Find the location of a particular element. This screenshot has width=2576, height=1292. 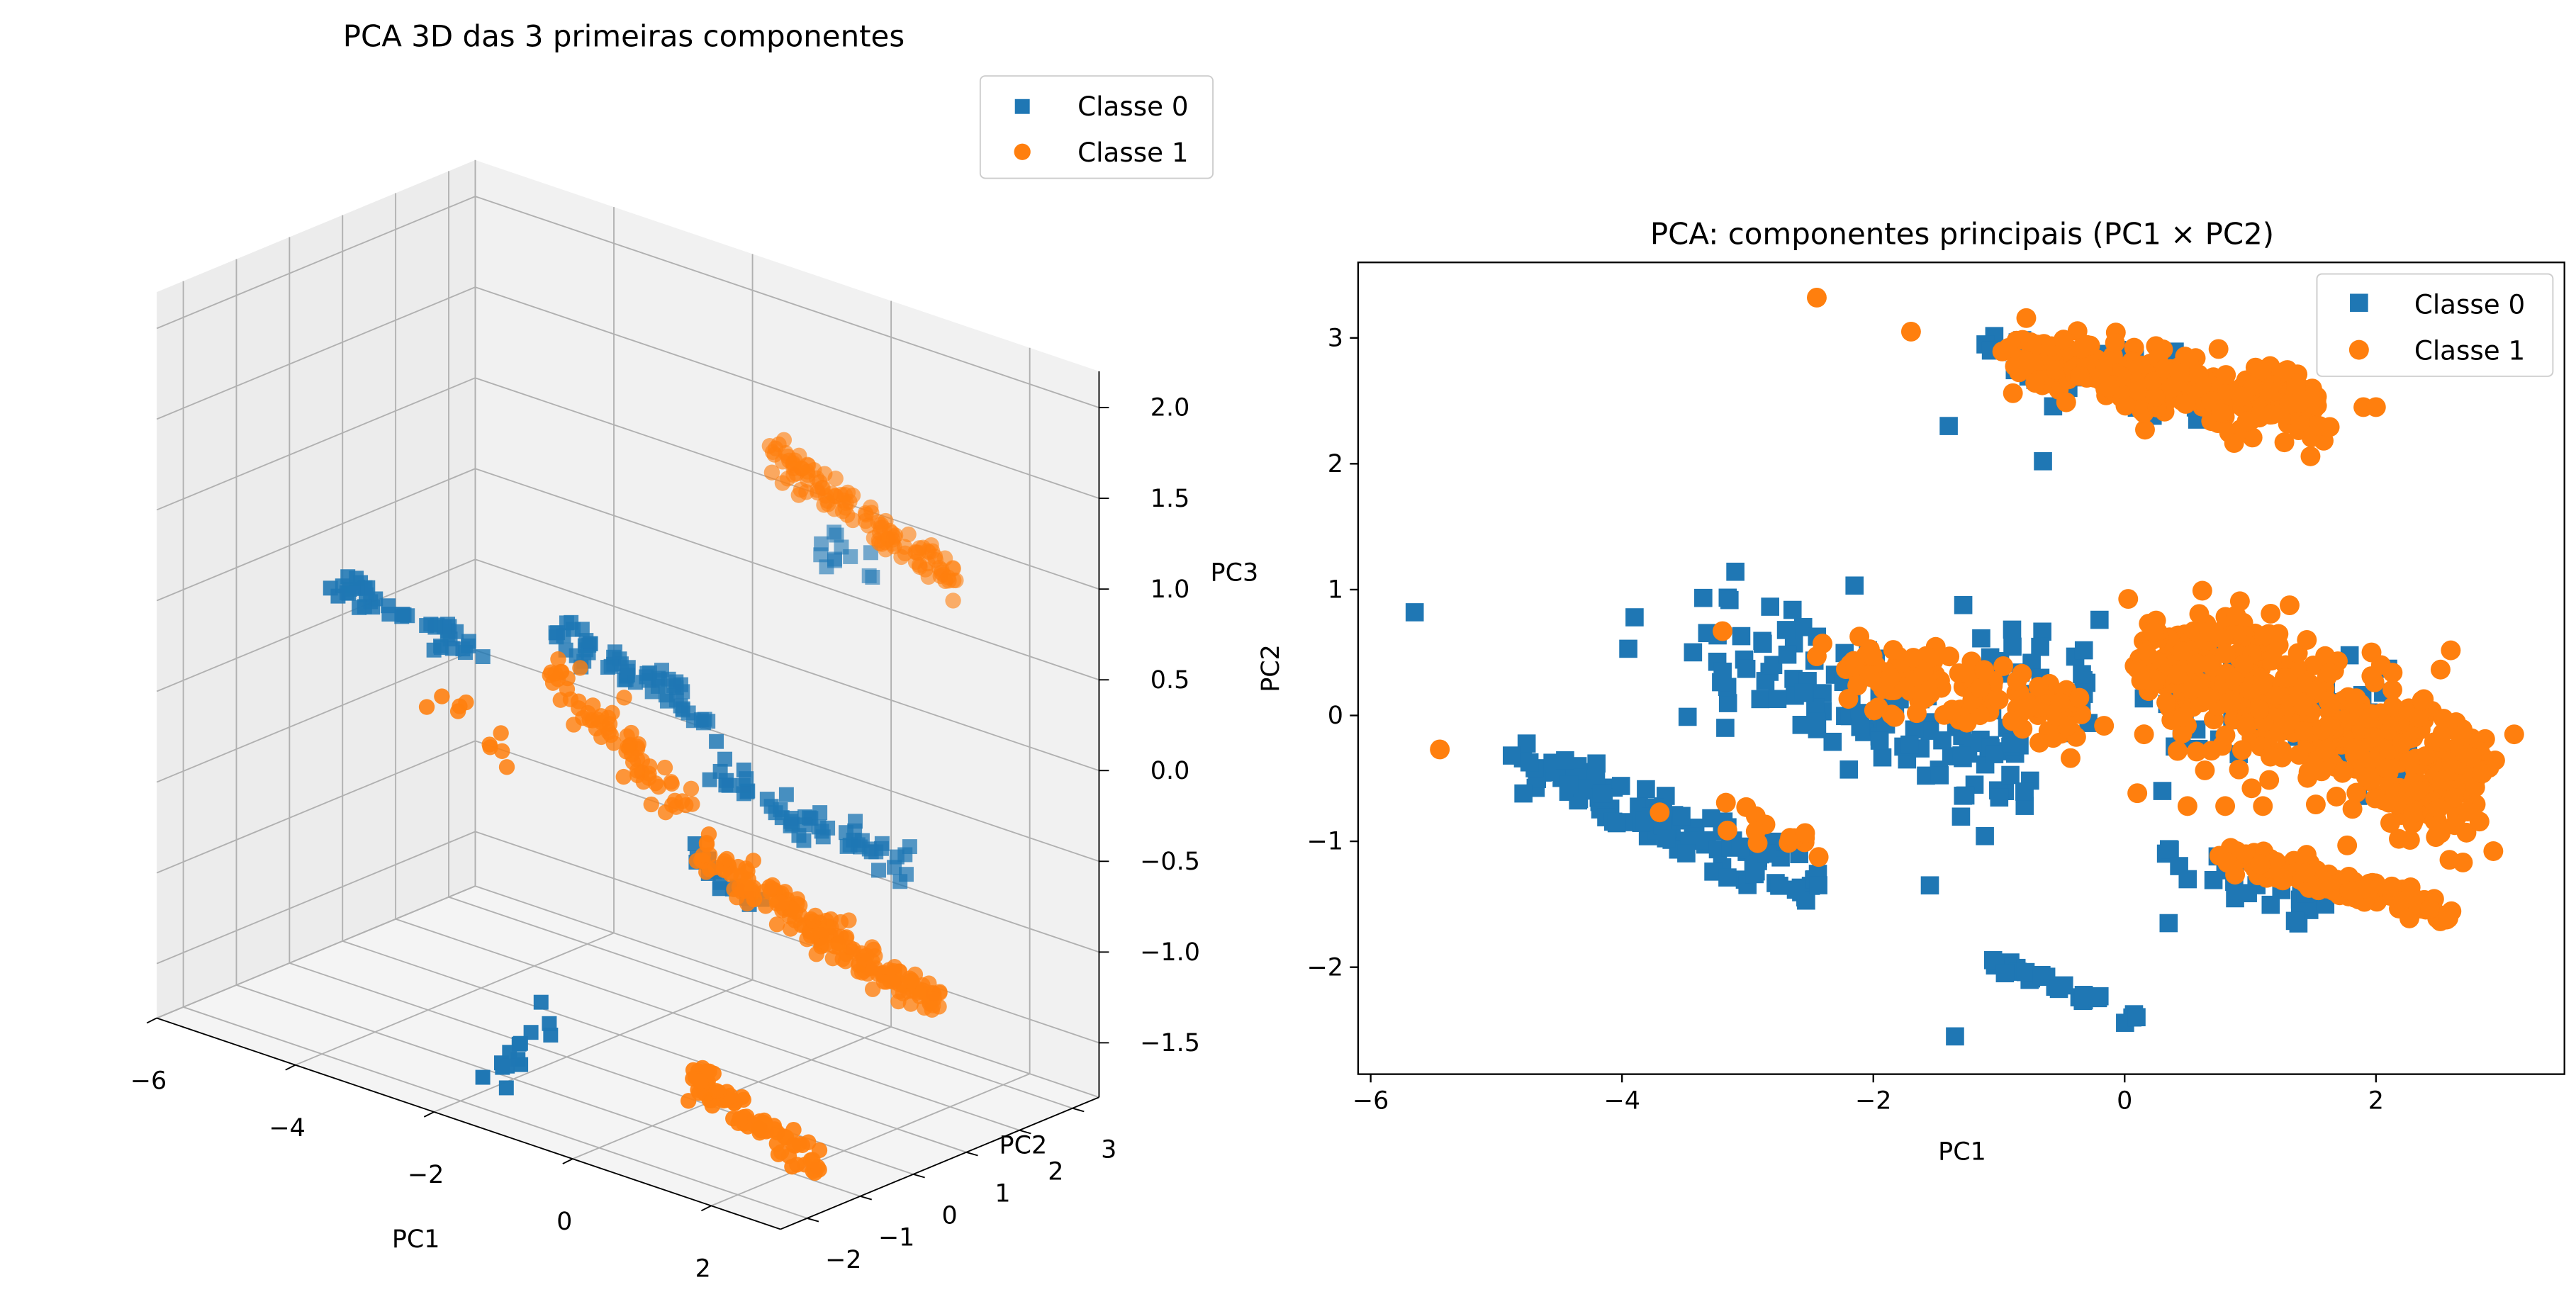

z-tick-label-3d: −1.0 is located at coordinates (1170, 952).